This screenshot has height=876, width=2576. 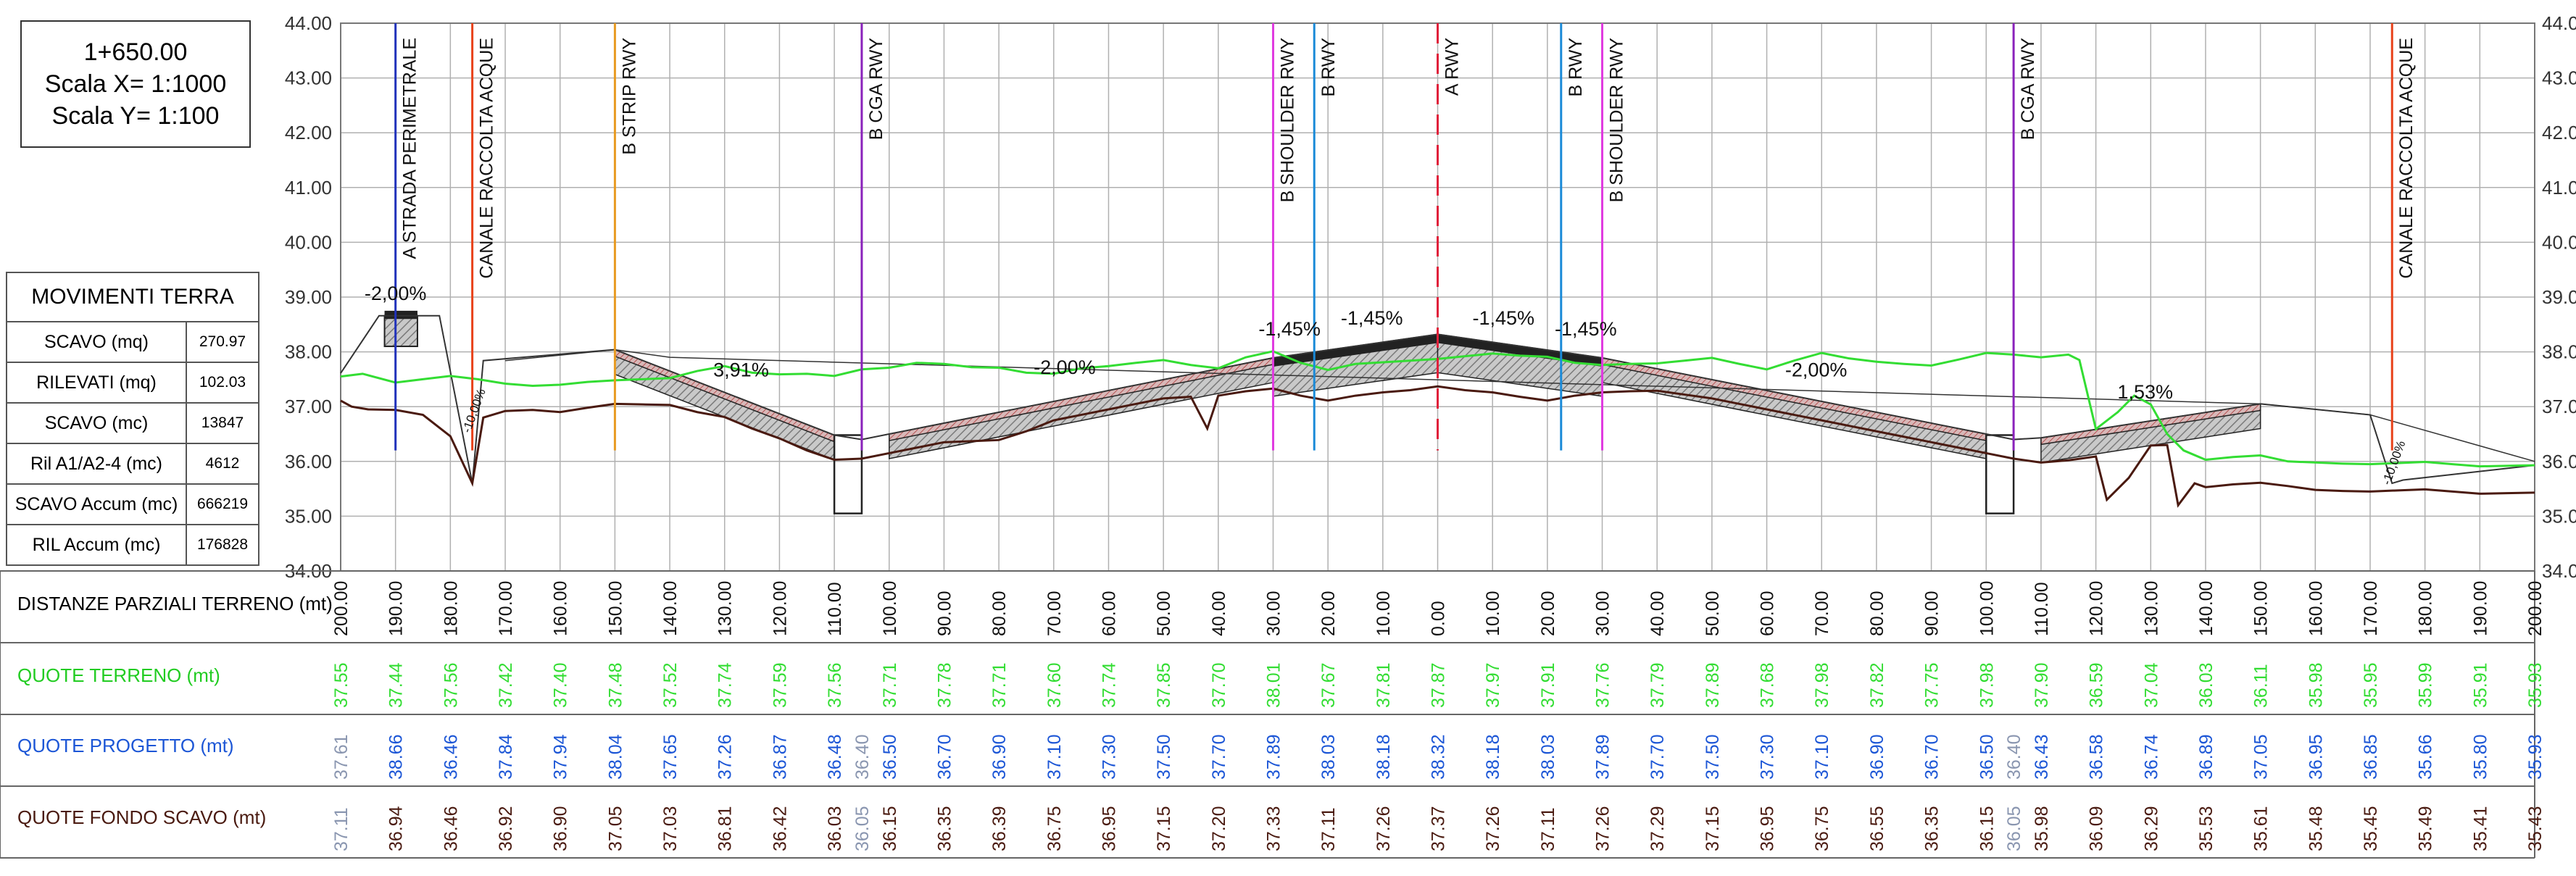 What do you see at coordinates (1328, 829) in the screenshot?
I see `cell-fondo: 37.11` at bounding box center [1328, 829].